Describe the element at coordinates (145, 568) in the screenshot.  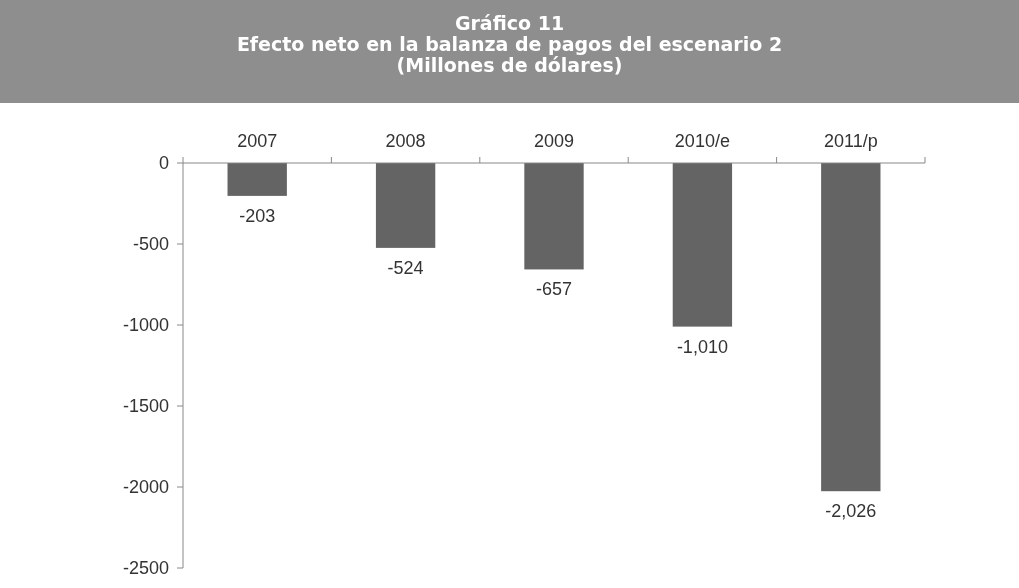
I see `y-tick-label: -2500` at that location.